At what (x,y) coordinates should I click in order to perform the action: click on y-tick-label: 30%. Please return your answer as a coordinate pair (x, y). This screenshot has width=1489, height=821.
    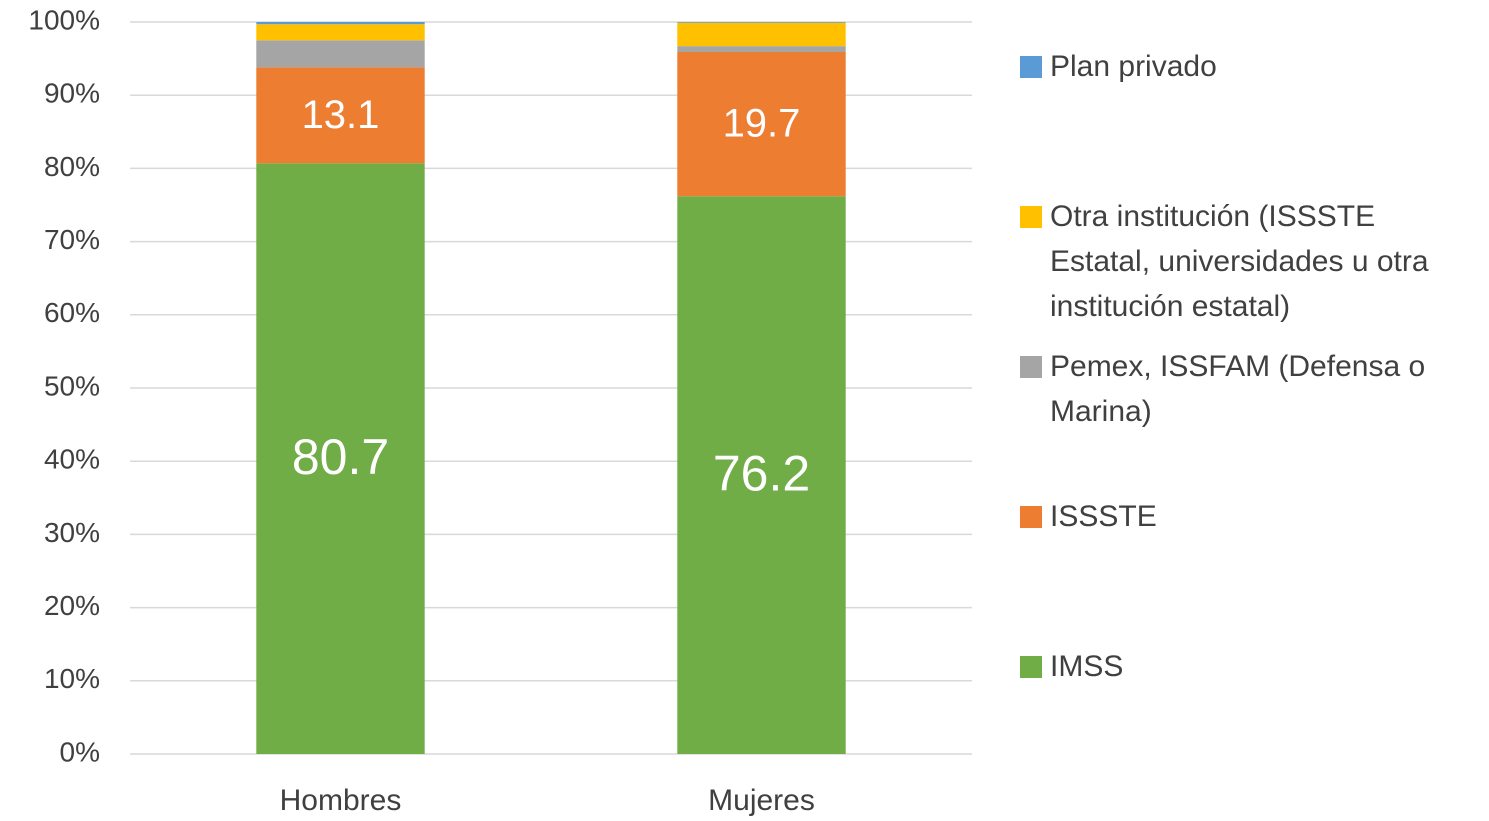
    Looking at the image, I should click on (72, 532).